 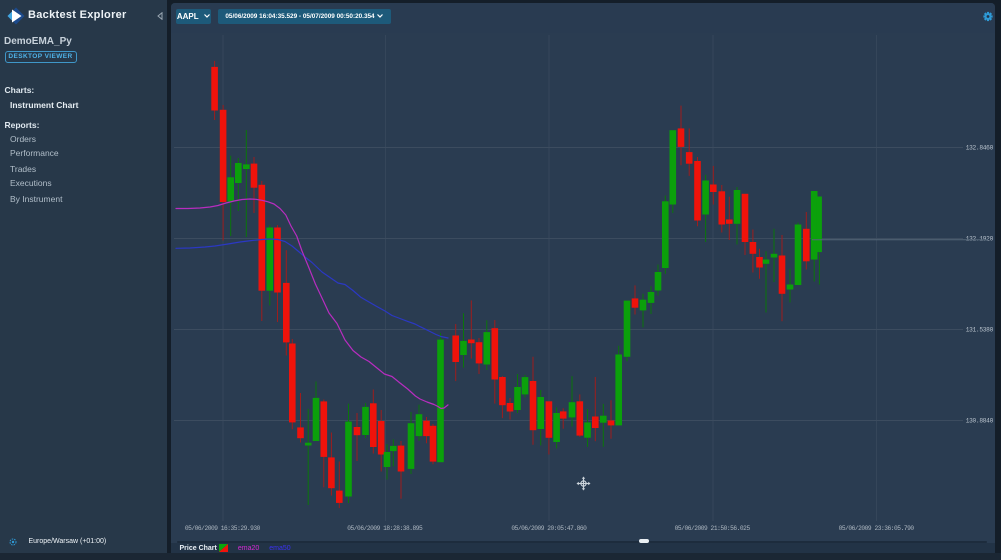 What do you see at coordinates (549, 528) in the screenshot?
I see `svg-text: 05/06/2009 20:05:47.860` at bounding box center [549, 528].